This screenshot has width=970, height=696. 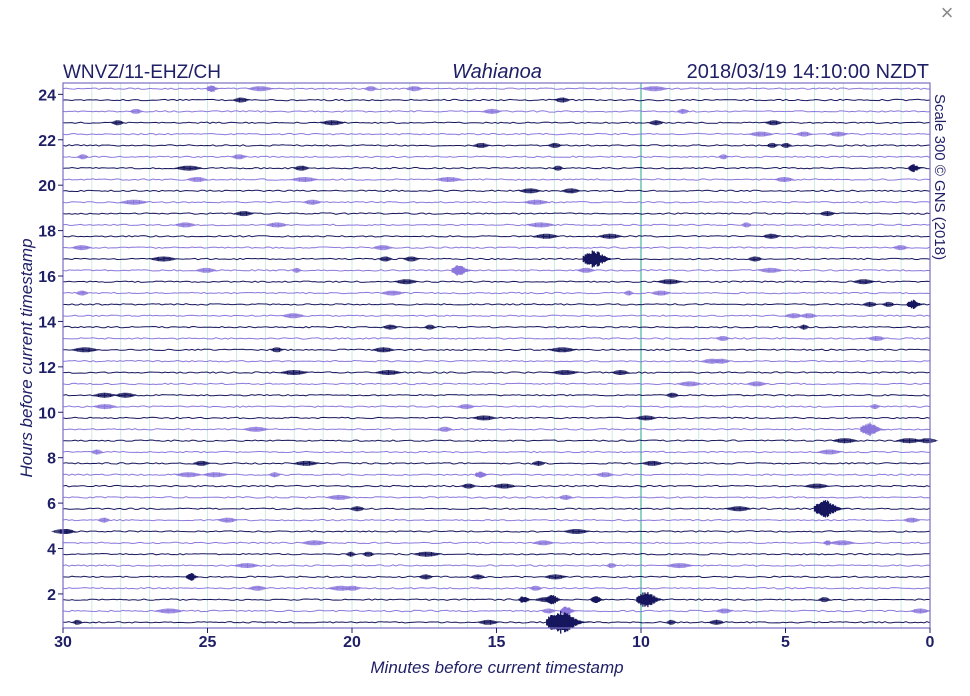 What do you see at coordinates (47, 322) in the screenshot?
I see `y-tick-label: 14` at bounding box center [47, 322].